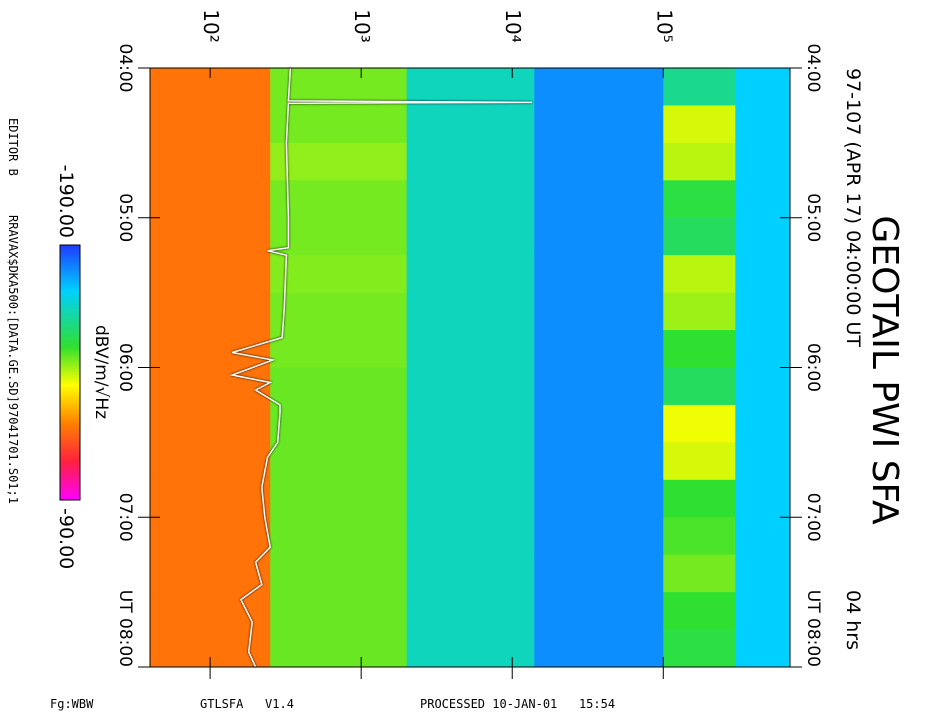  Describe the element at coordinates (247, 704) in the screenshot. I see `footer-text: GTLSFA V1.4` at that location.